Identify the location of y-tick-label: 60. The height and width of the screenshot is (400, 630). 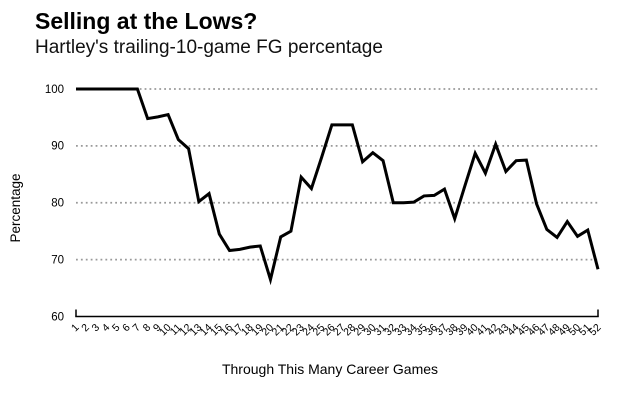
(57, 317).